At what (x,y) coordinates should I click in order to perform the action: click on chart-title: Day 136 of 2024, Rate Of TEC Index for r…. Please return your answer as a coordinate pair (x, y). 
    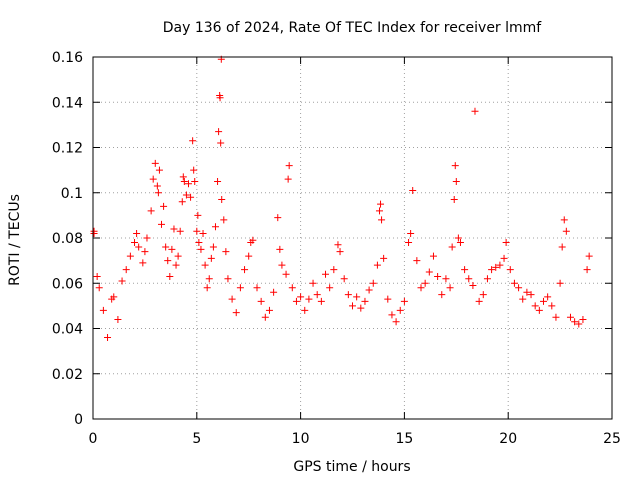
    Looking at the image, I should click on (353, 28).